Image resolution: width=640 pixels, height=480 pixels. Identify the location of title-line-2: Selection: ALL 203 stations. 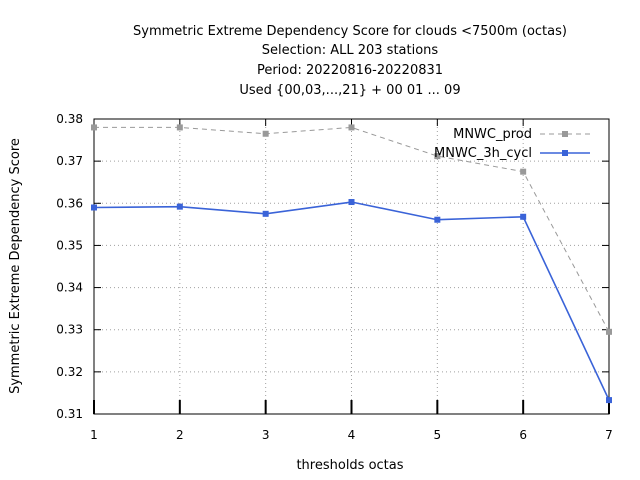
(350, 50).